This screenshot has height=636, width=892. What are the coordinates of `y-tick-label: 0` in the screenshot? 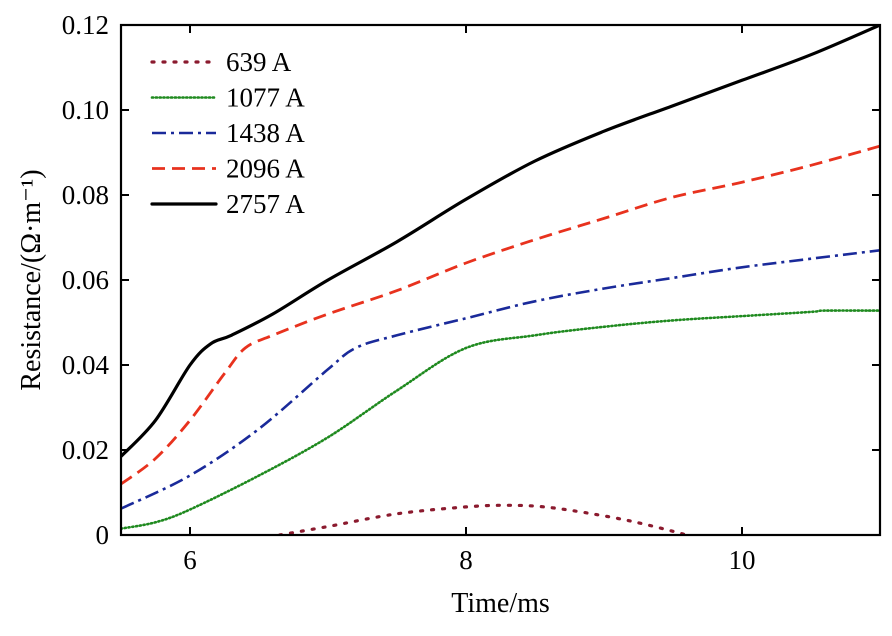 It's located at (103, 535).